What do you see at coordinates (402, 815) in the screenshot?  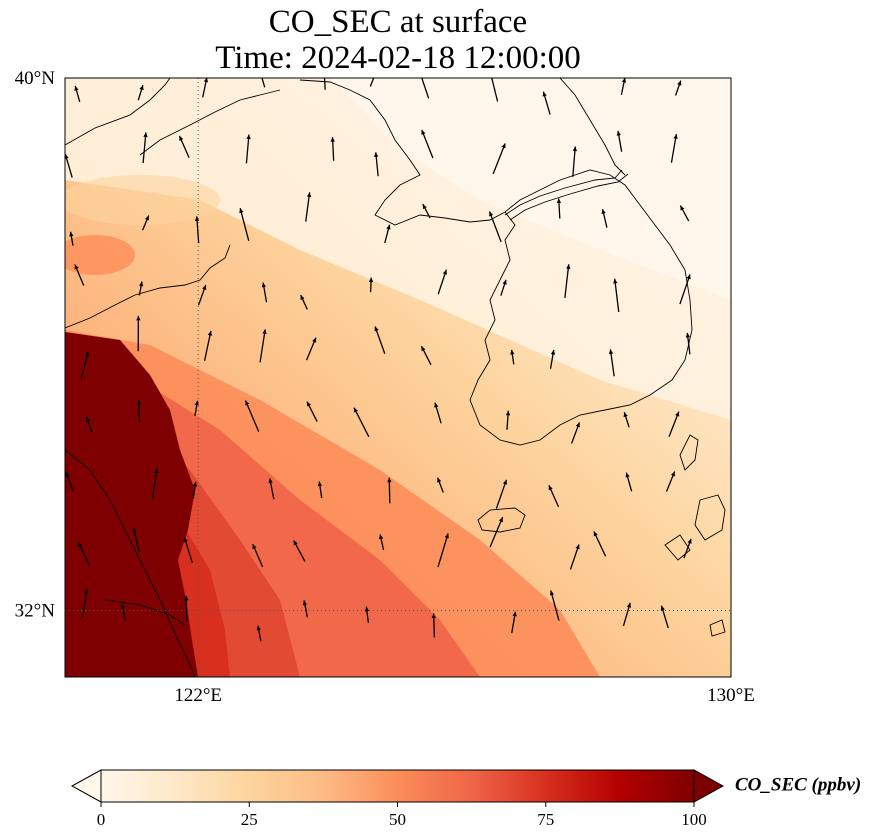 I see `colorbar-ticks: 0 25 50 75 100` at bounding box center [402, 815].